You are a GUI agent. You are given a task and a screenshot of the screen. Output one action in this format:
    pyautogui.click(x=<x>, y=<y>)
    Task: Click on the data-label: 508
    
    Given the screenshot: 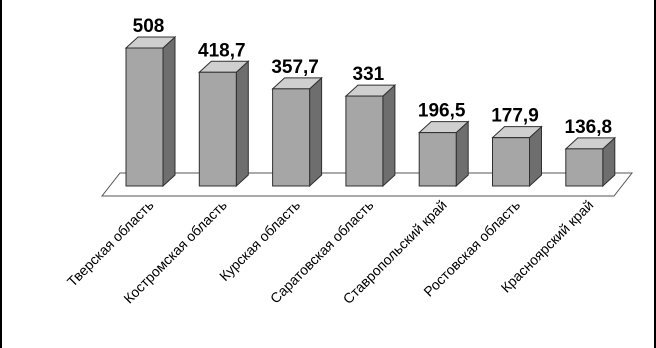 What is the action you would take?
    pyautogui.click(x=149, y=26)
    